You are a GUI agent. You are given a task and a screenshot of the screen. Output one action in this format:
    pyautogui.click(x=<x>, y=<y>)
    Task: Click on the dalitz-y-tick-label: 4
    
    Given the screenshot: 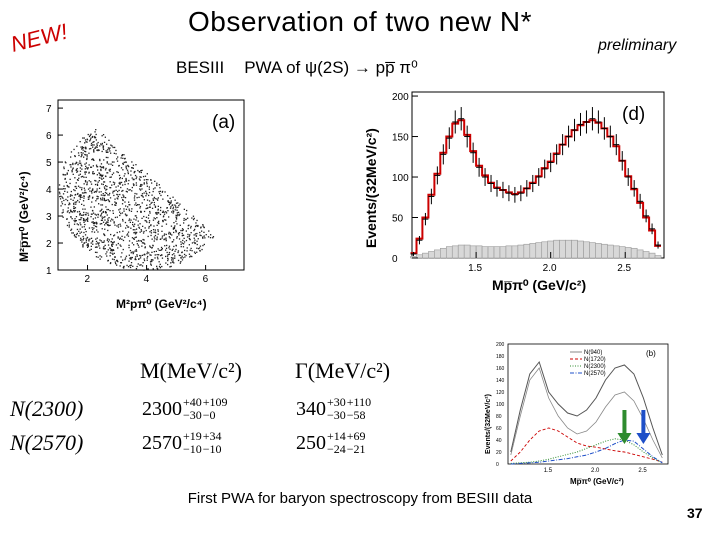 What is the action you would take?
    pyautogui.click(x=49, y=190)
    